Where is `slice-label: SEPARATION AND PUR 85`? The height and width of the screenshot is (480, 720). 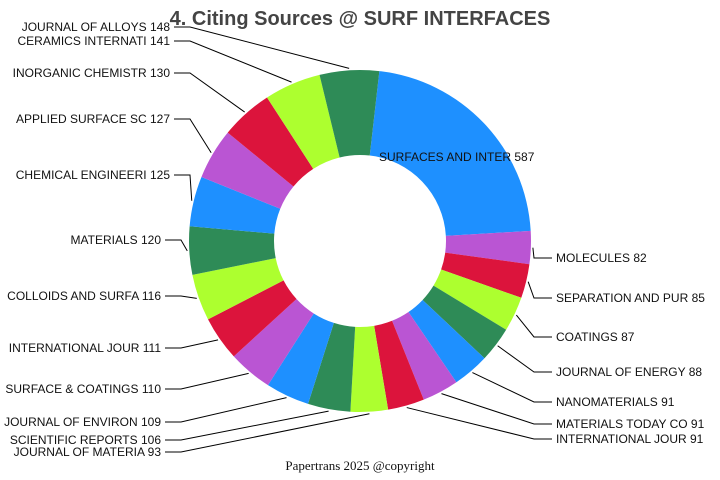 slice-label: SEPARATION AND PUR 85 is located at coordinates (630, 298).